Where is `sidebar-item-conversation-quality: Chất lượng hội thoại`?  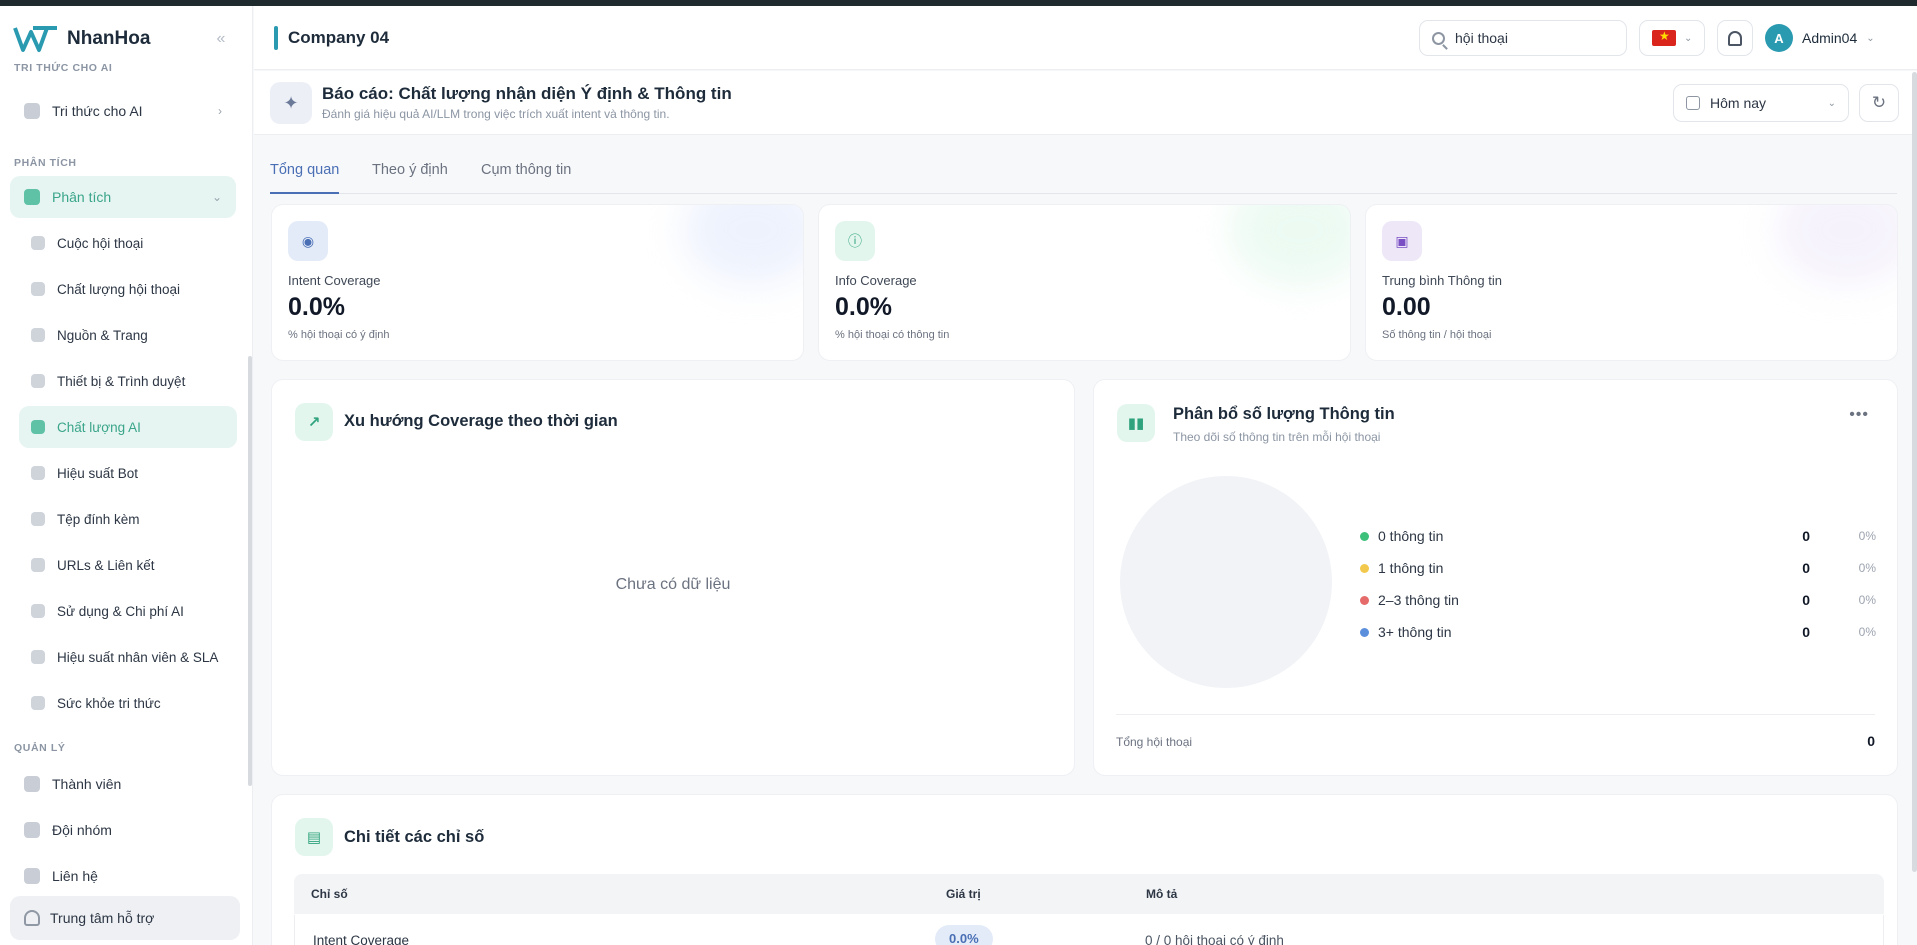
sidebar-item-conversation-quality: Chất lượng hội thoại is located at coordinates (128, 289).